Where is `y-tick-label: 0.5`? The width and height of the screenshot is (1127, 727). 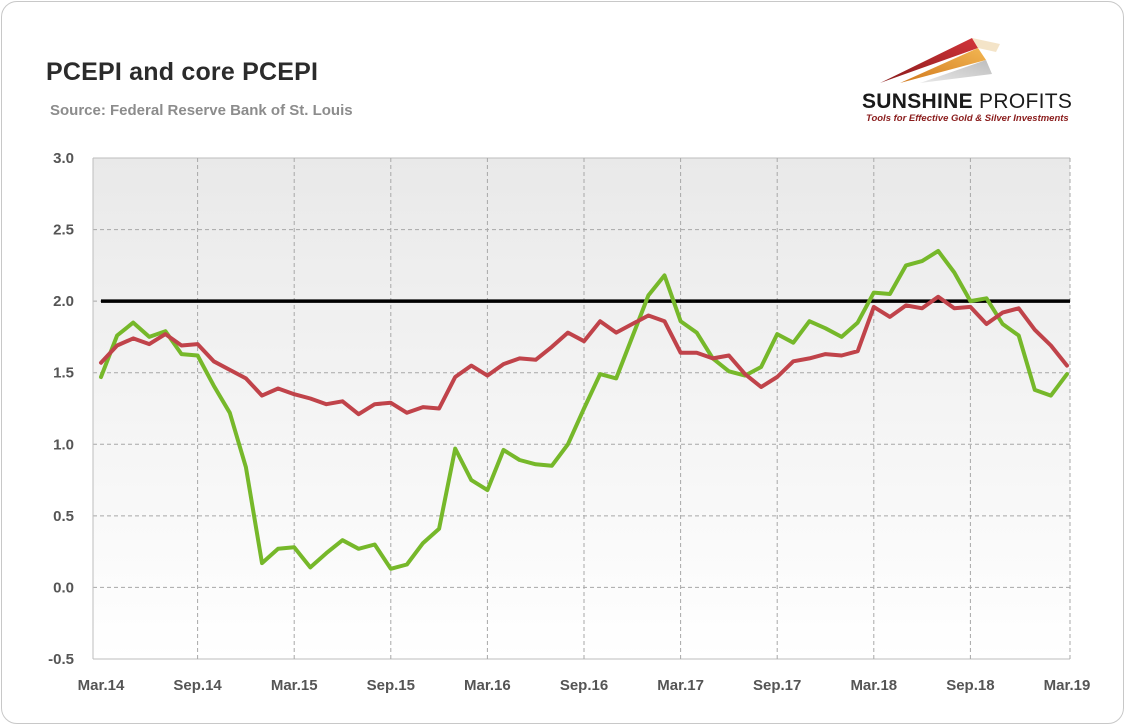
y-tick-label: 0.5 is located at coordinates (63, 516).